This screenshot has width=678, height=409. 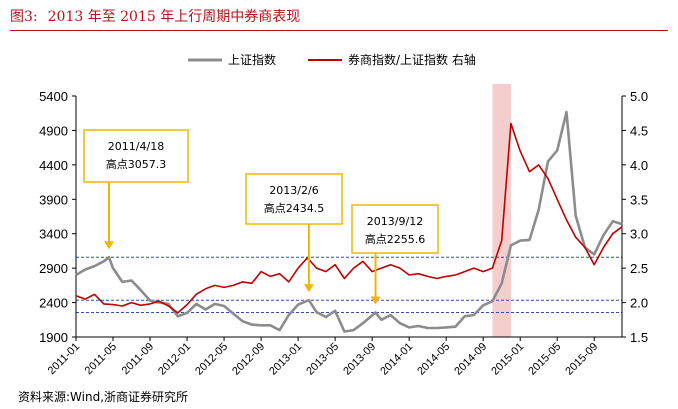 What do you see at coordinates (501, 210) in the screenshot?
I see `highlight-band` at bounding box center [501, 210].